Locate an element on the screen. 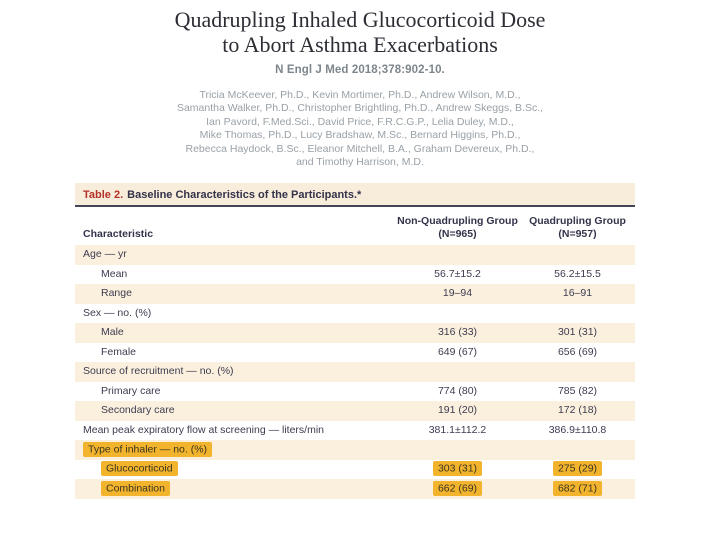 The height and width of the screenshot is (540, 720). group1-n: (N=965) is located at coordinates (457, 233).